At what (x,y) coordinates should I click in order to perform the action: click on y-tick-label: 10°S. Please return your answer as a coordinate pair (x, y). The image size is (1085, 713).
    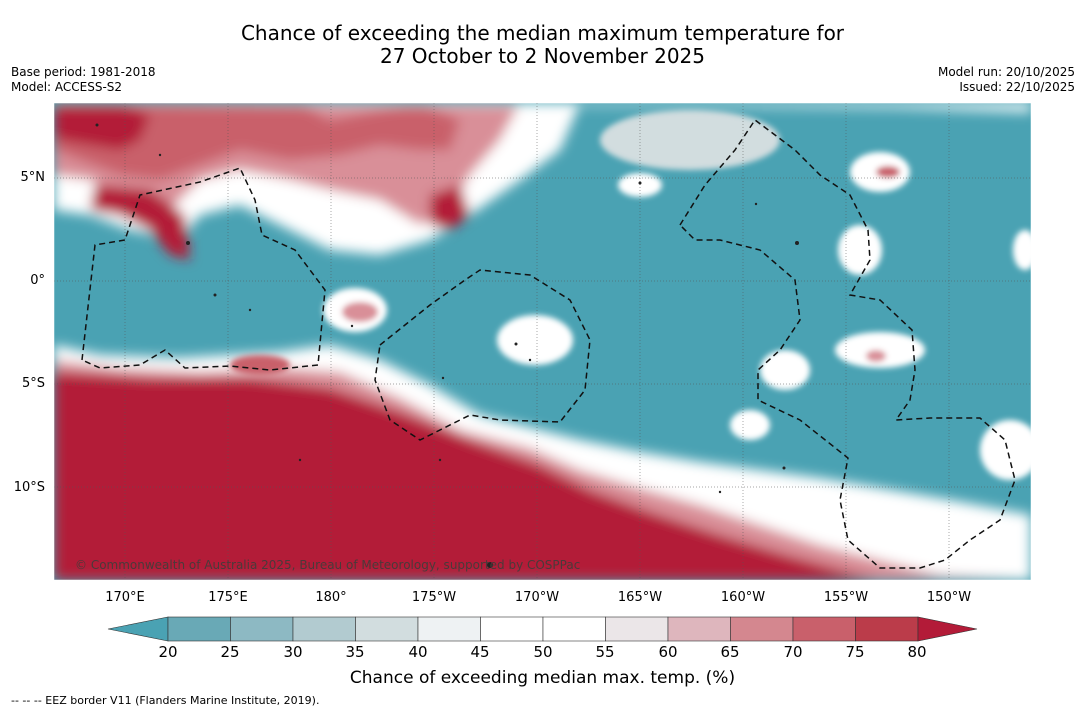
    Looking at the image, I should click on (29, 487).